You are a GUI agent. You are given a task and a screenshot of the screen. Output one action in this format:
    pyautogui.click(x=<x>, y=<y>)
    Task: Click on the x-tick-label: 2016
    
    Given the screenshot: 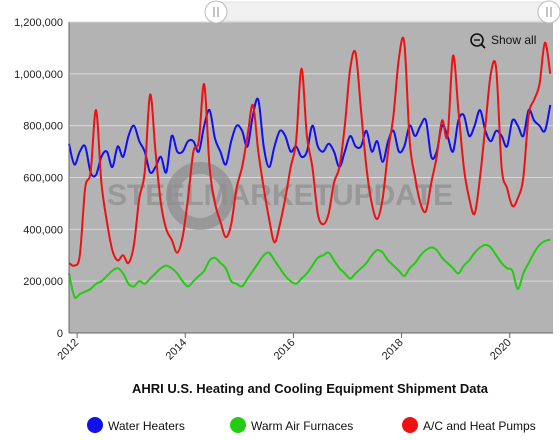 What is the action you would take?
    pyautogui.click(x=285, y=350)
    